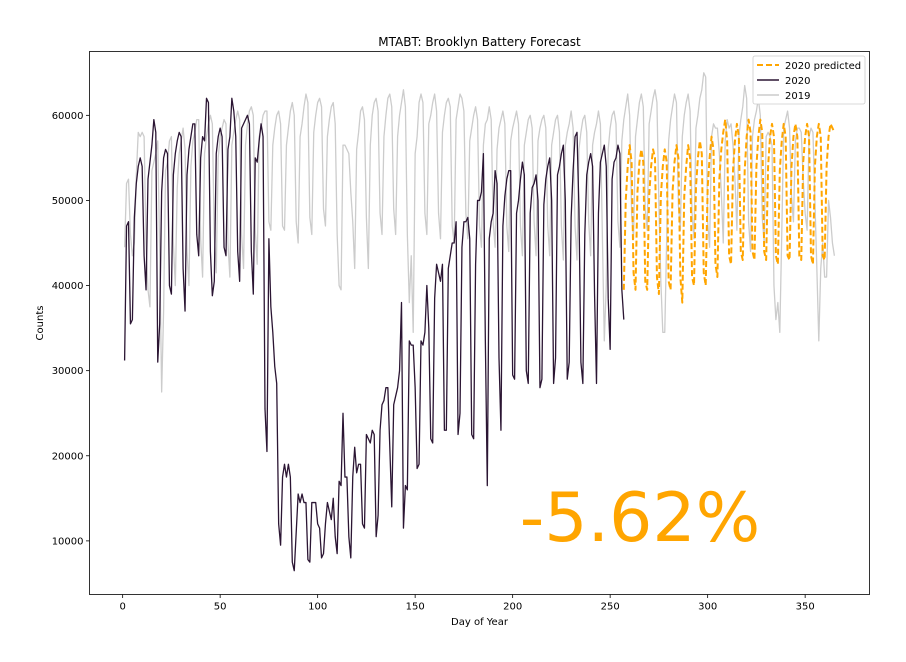 The height and width of the screenshot is (662, 906). I want to click on x-tick-label: 300, so click(707, 607).